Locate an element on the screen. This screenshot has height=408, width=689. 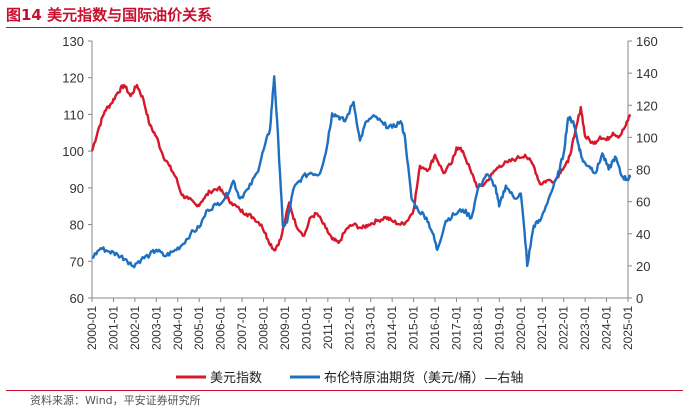
right-tick-label: 80 is located at coordinates (643, 170).